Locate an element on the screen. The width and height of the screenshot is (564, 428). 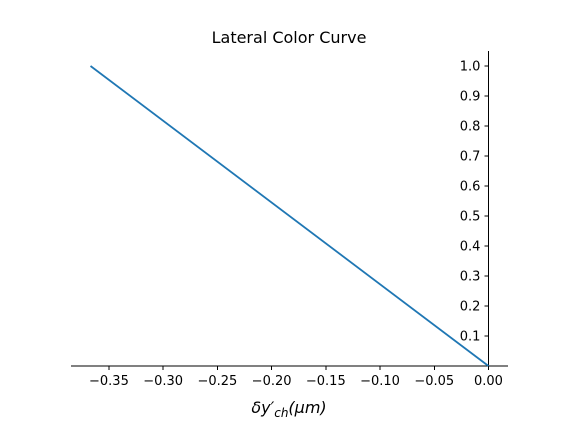
y-tick-label: 0.6 is located at coordinates (470, 187).